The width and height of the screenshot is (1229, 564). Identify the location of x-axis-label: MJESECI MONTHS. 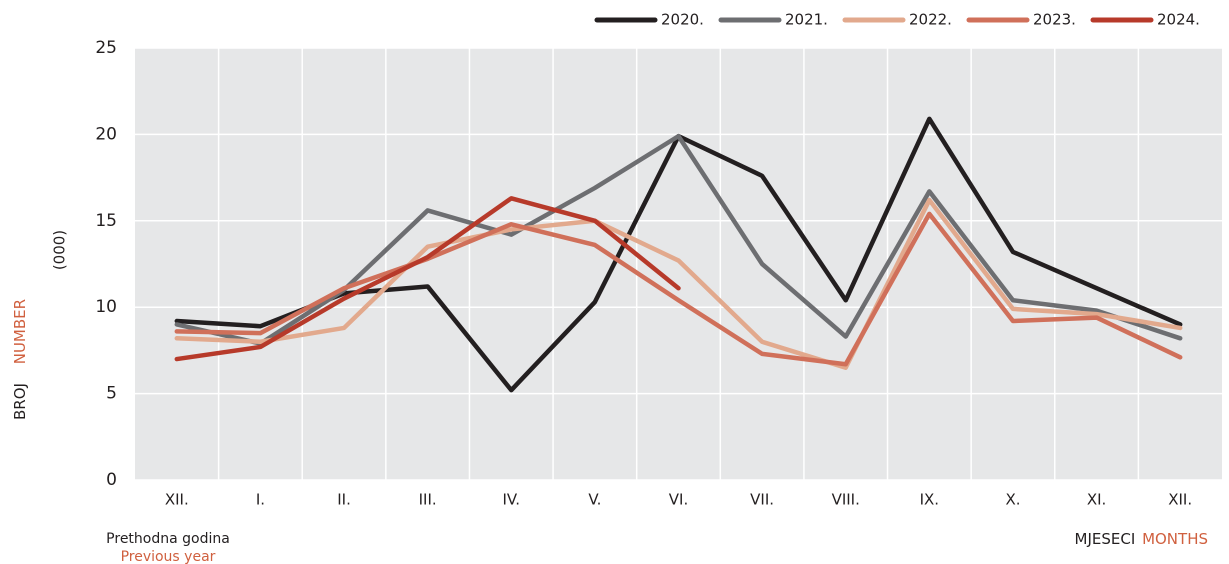
(1141, 539).